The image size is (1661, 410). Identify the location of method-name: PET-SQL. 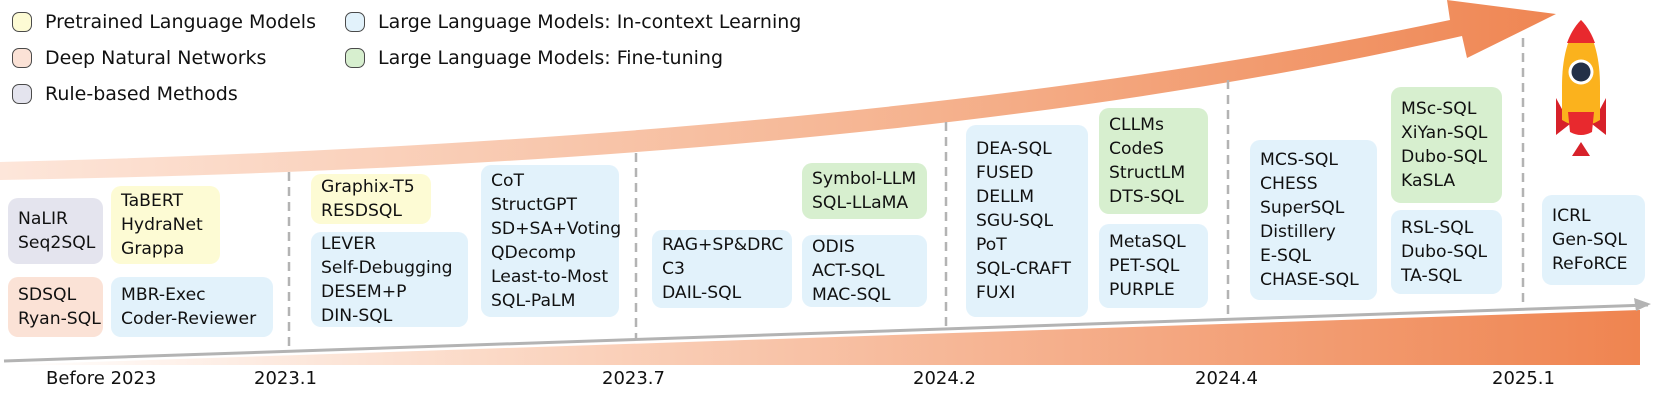
(1144, 266).